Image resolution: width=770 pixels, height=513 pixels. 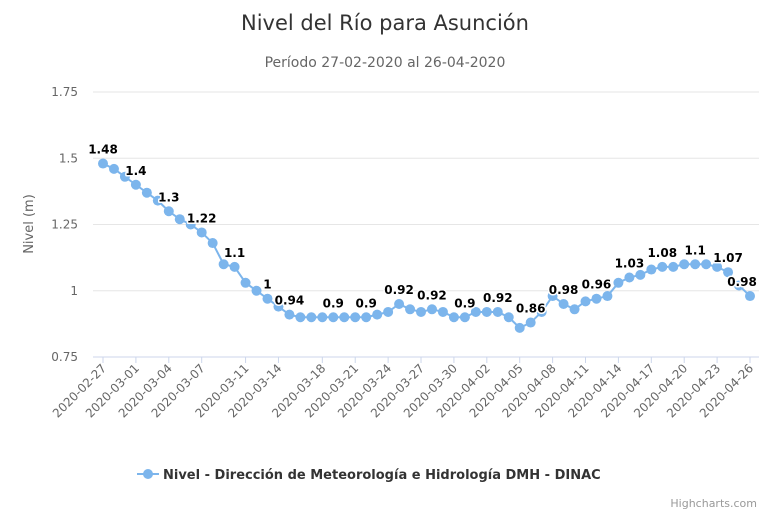 I want to click on data-label: 1.08, so click(x=662, y=253).